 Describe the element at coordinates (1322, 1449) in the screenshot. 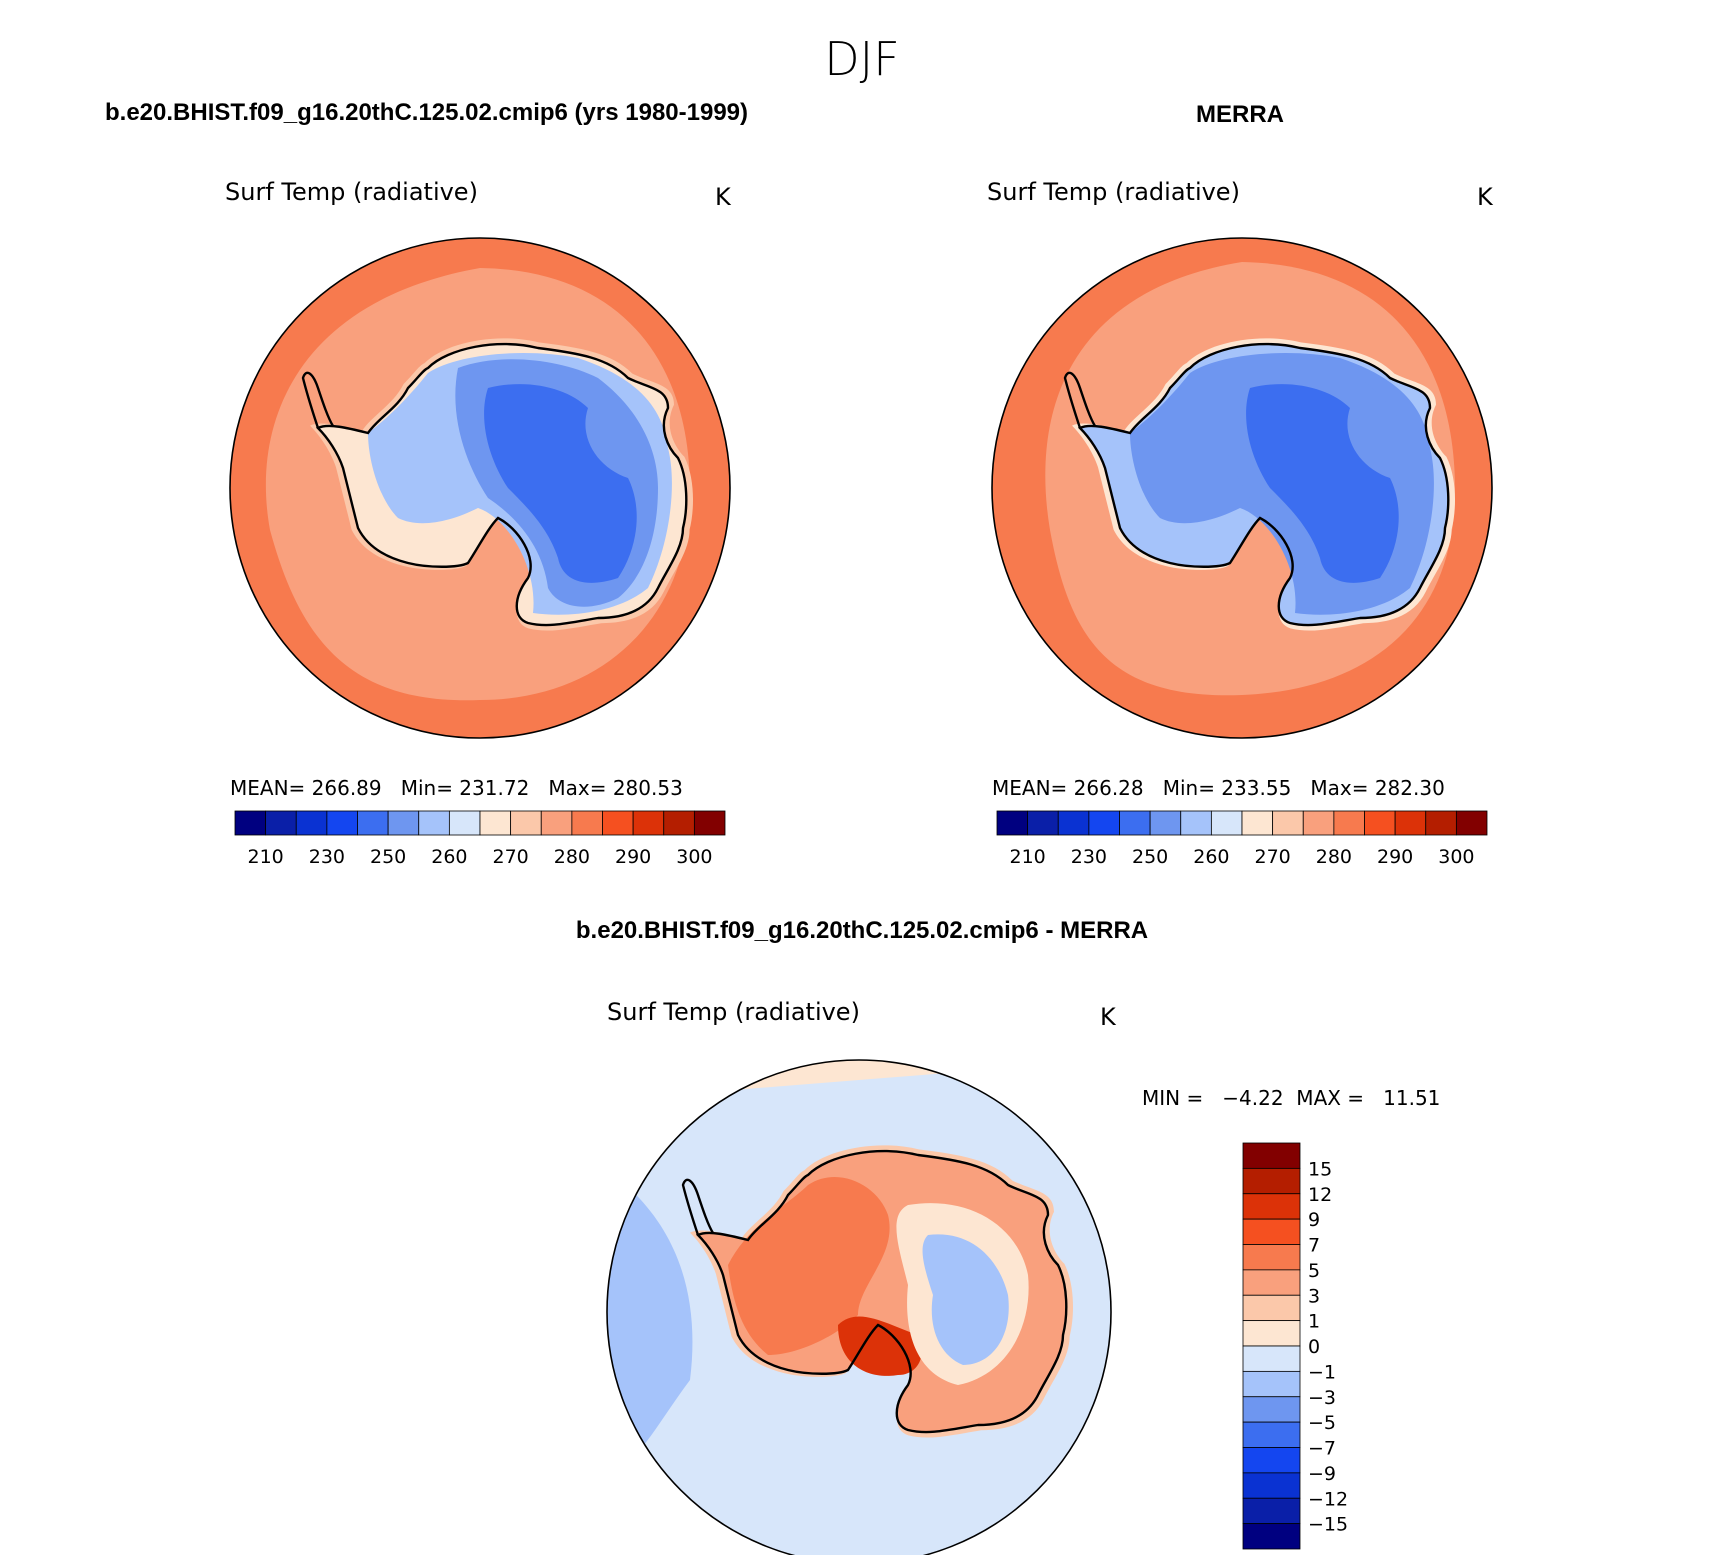

I see `colorbar-tick-label: −7` at that location.